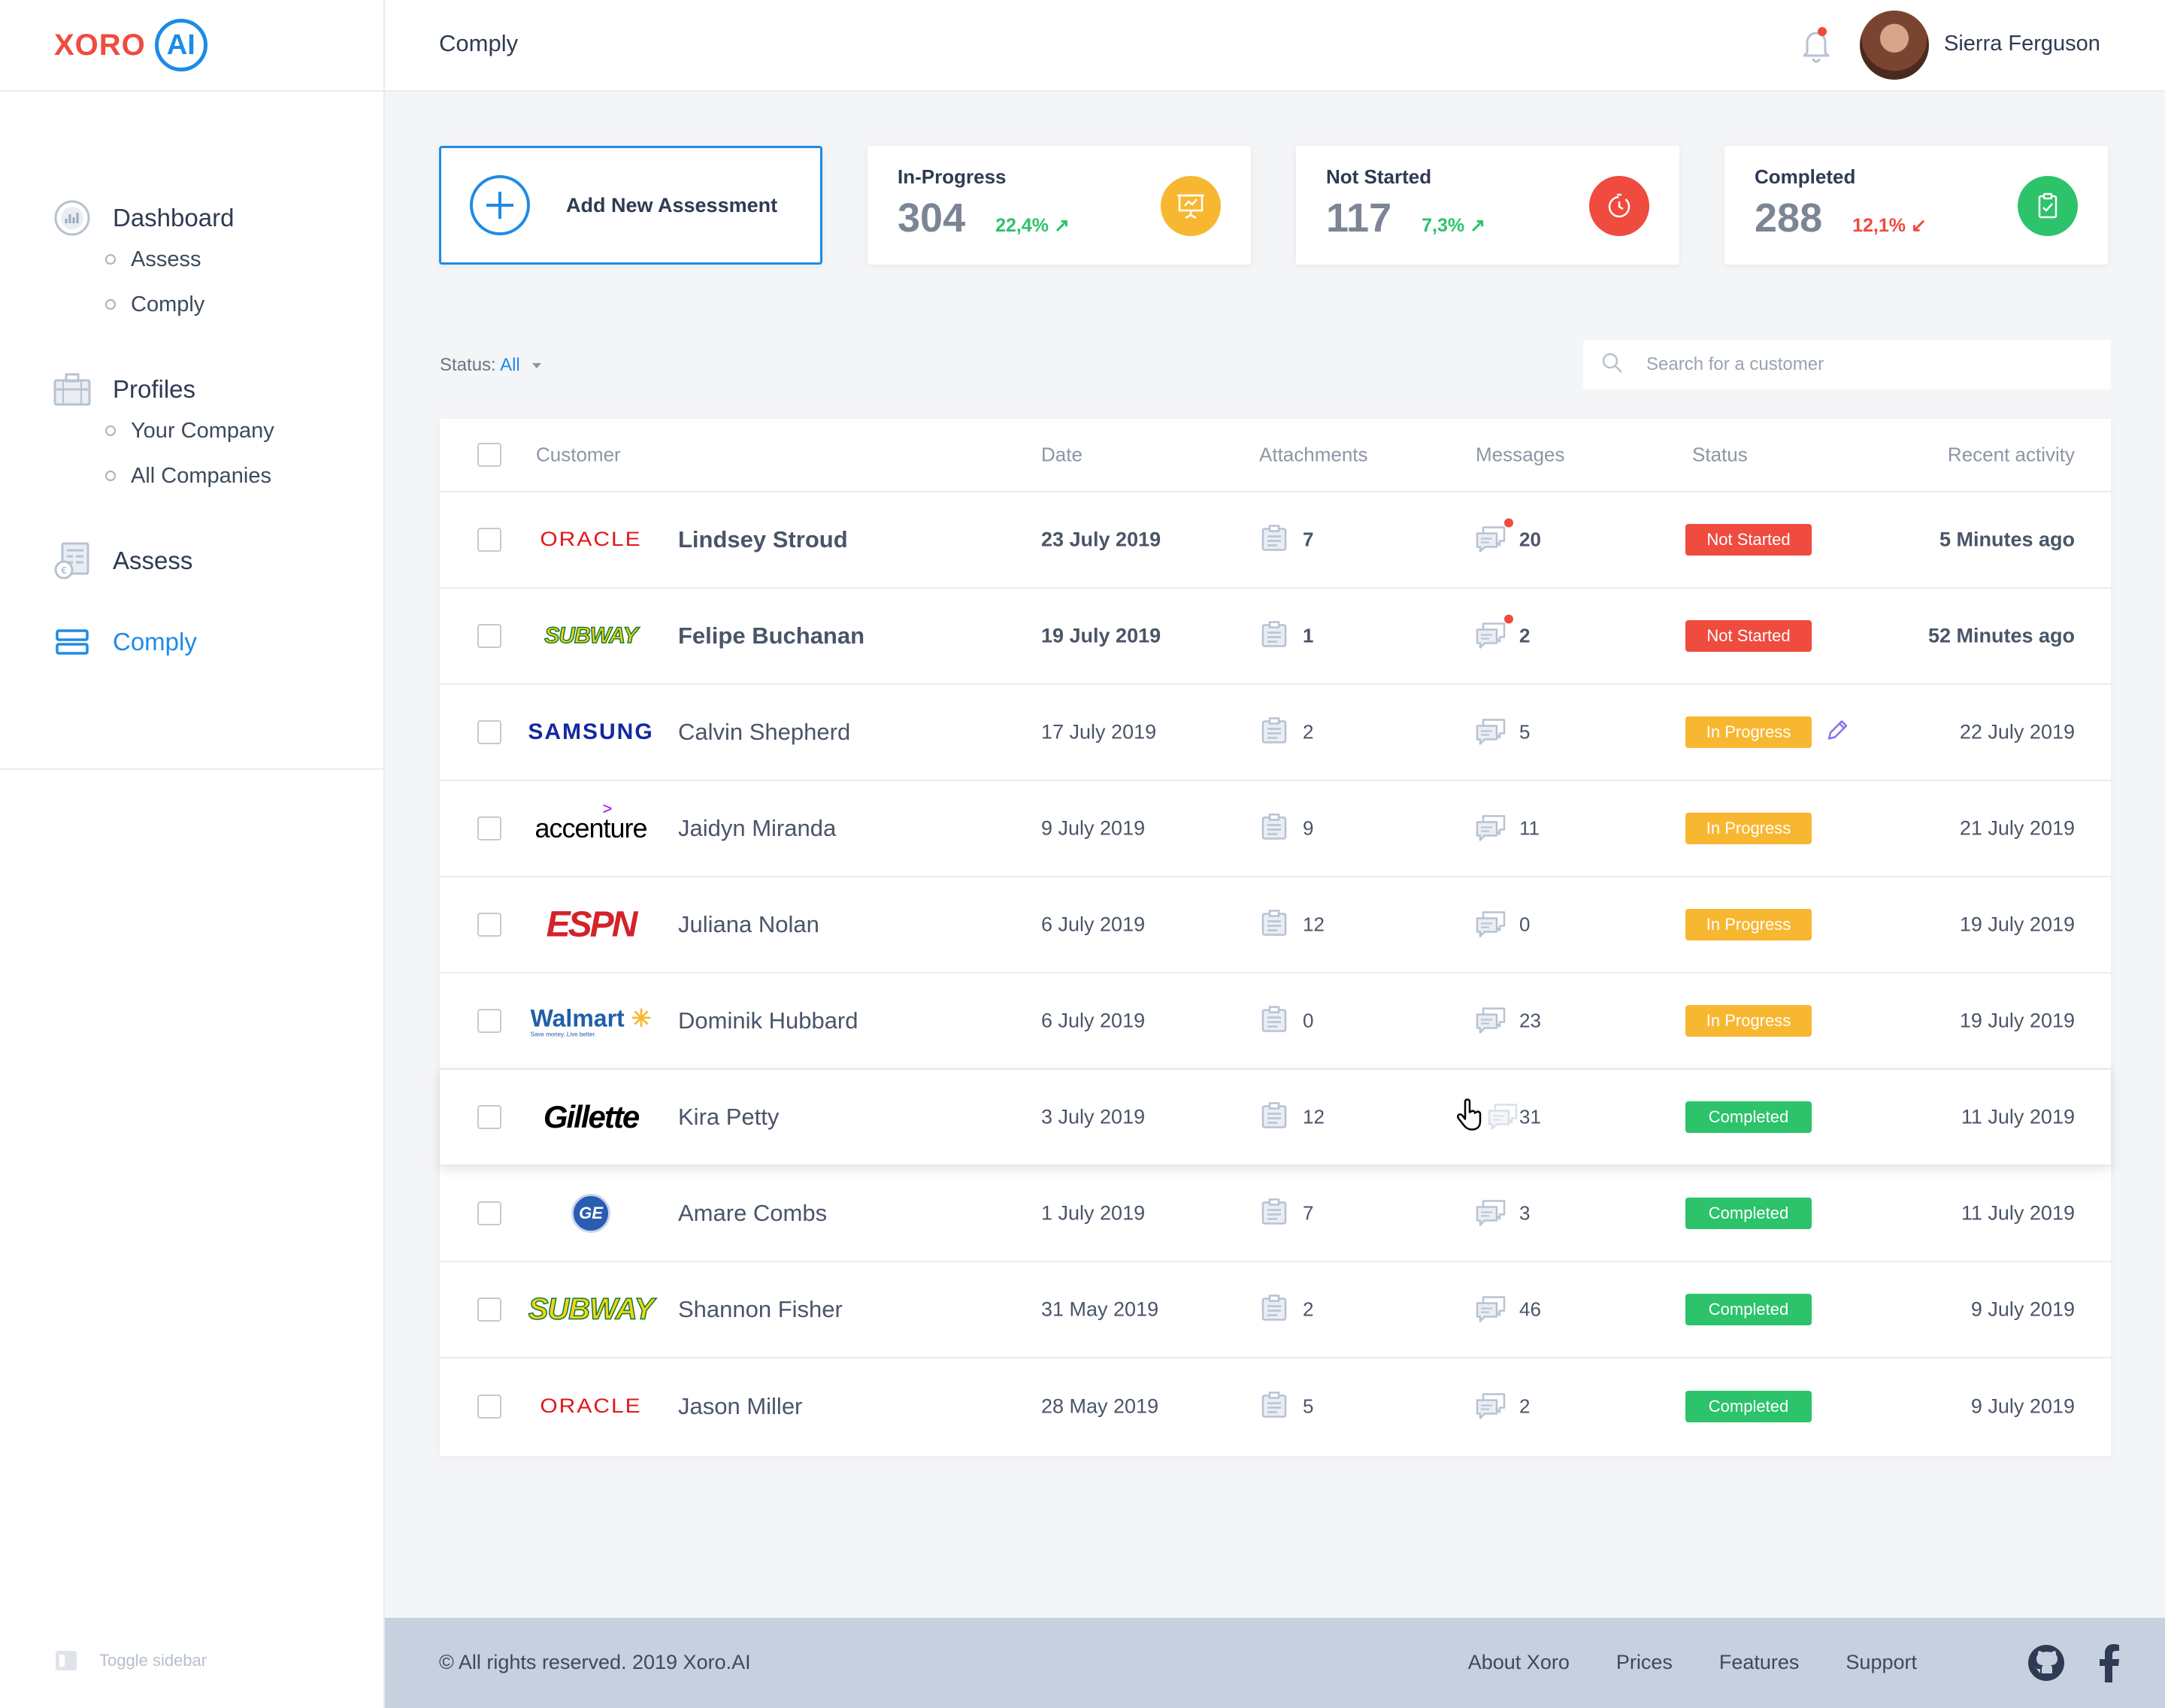 The height and width of the screenshot is (1708, 2165). Describe the element at coordinates (740, 1406) in the screenshot. I see `customer-name: Jason Miller` at that location.